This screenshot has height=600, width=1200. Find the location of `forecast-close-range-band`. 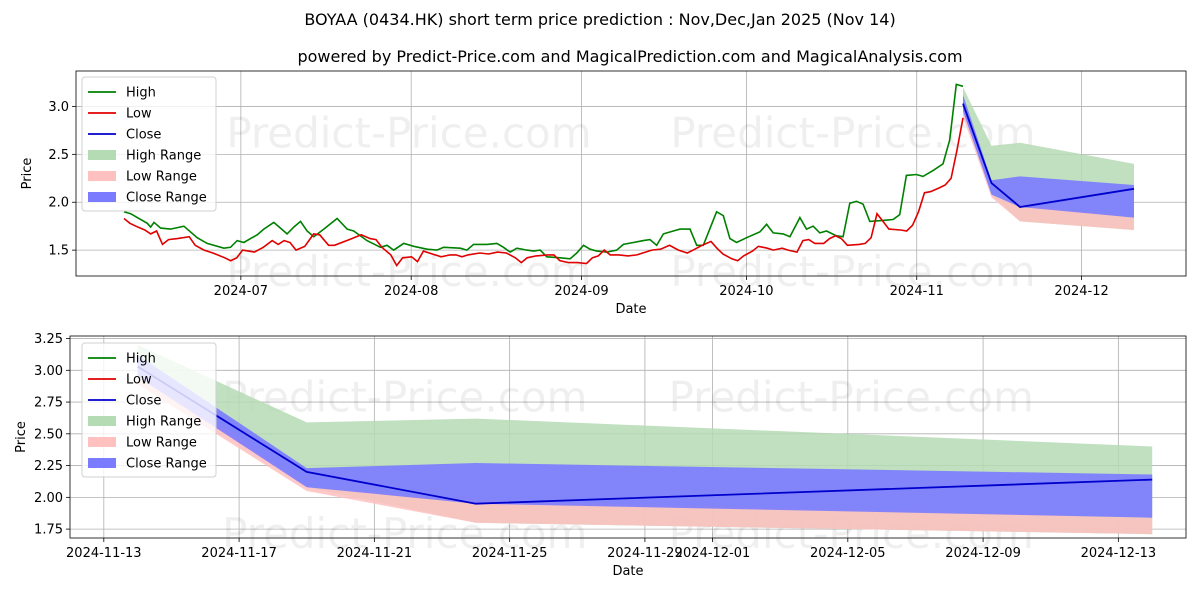

forecast-close-range-band is located at coordinates (1048, 156).